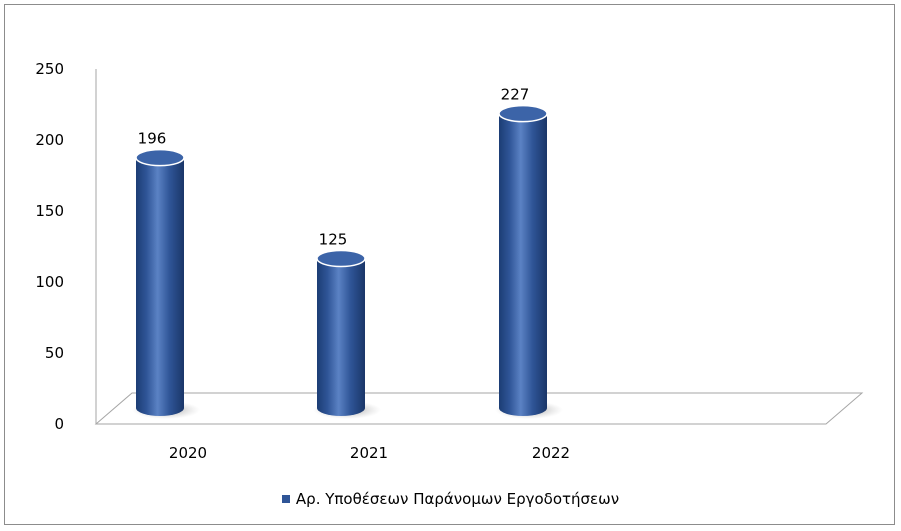  Describe the element at coordinates (188, 453) in the screenshot. I see `x-tick-label-2020: 2020` at that location.